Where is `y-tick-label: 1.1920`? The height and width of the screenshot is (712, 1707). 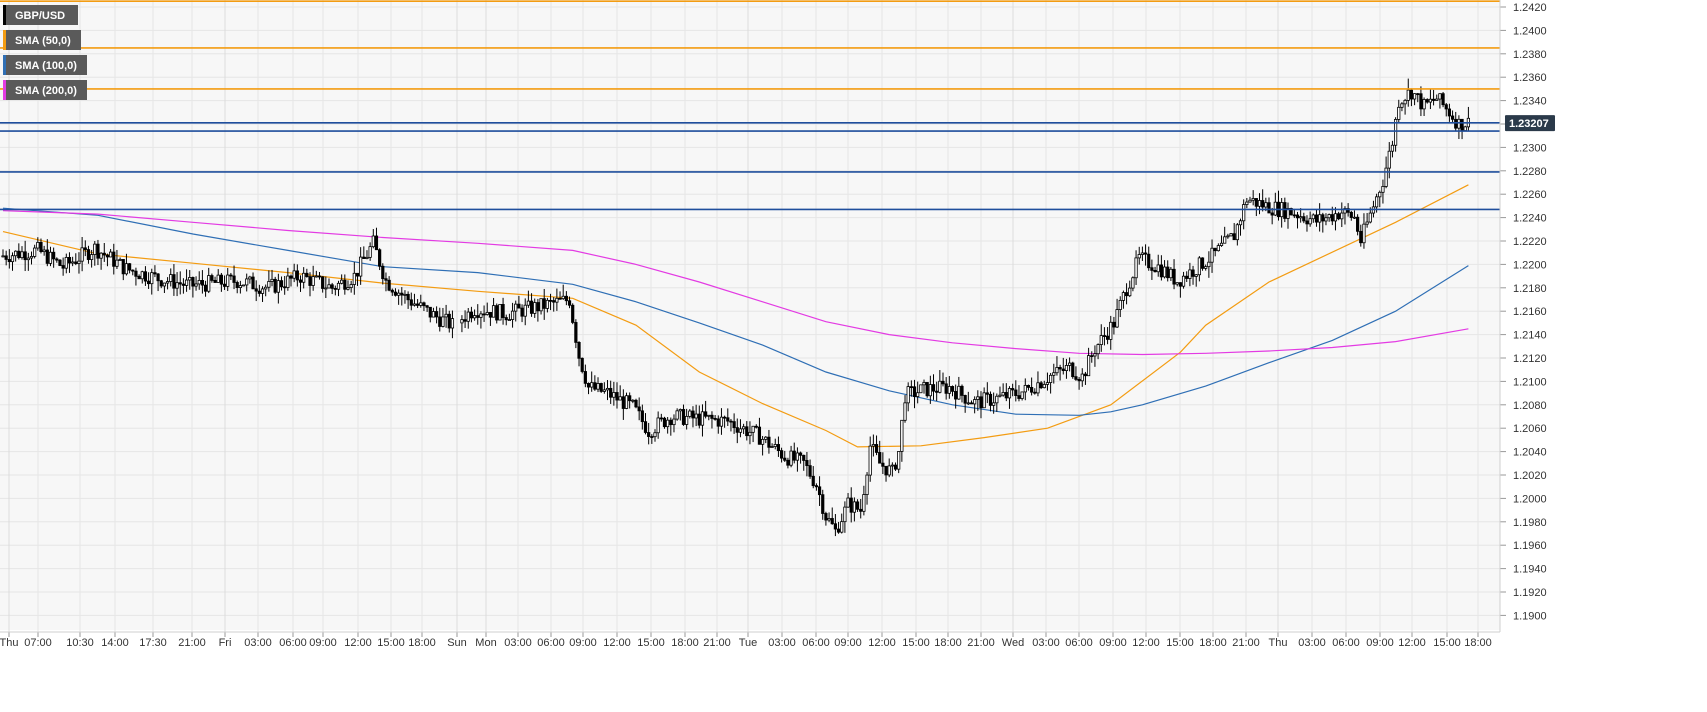
y-tick-label: 1.1920 is located at coordinates (1530, 593).